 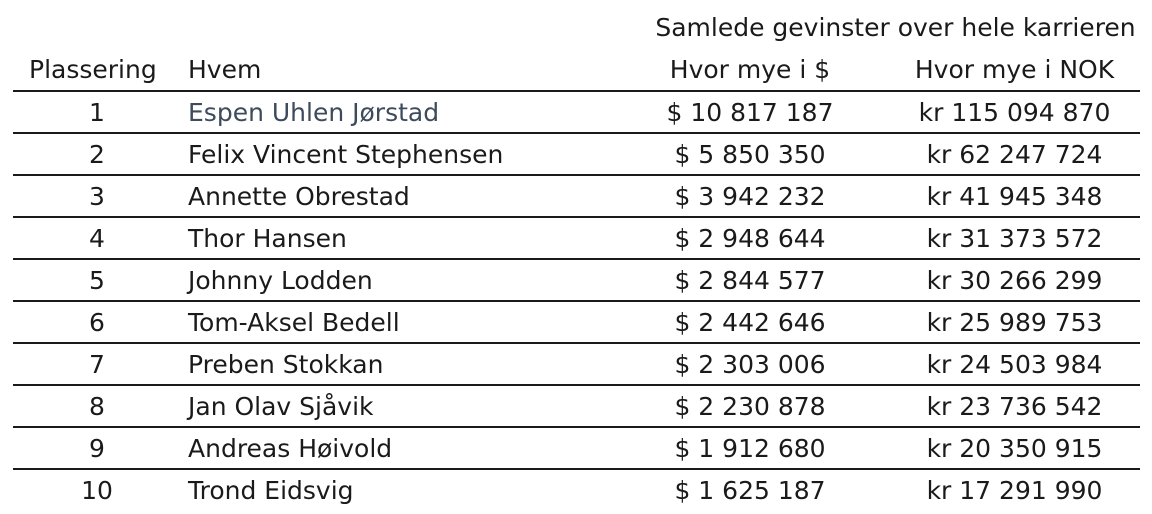 I want to click on rank-cell: 10, so click(x=97, y=489).